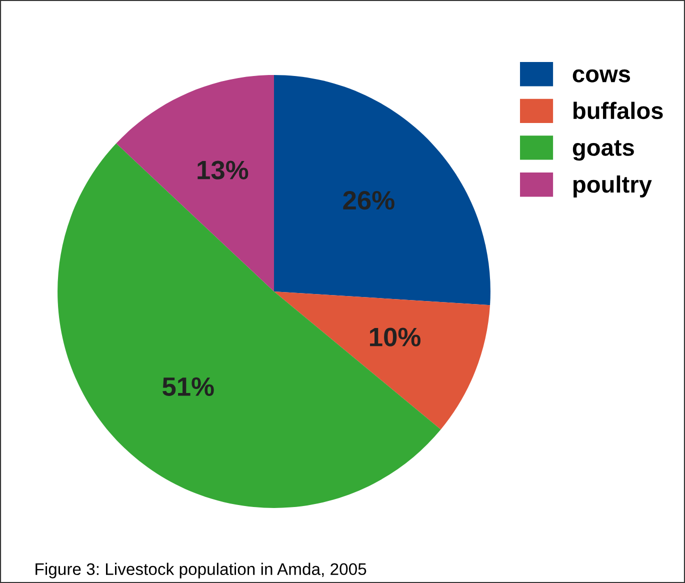  I want to click on legend-label: goats, so click(603, 150).